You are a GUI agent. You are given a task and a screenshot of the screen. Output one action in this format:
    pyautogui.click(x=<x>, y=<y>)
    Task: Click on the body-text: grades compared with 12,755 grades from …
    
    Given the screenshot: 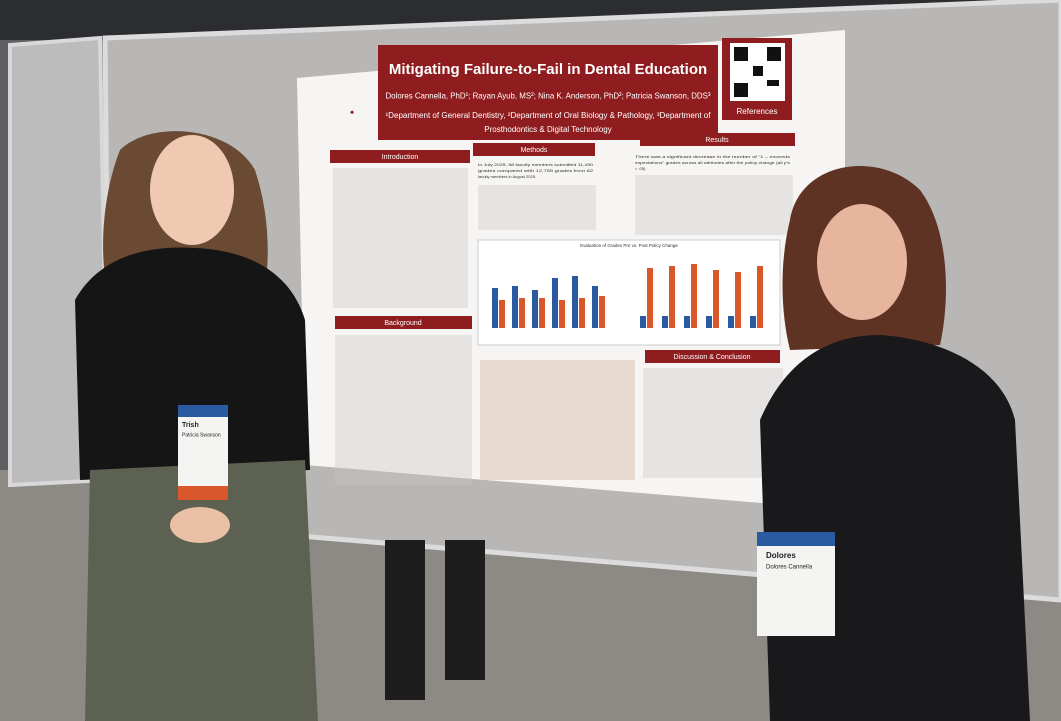 What is the action you would take?
    pyautogui.click(x=536, y=170)
    